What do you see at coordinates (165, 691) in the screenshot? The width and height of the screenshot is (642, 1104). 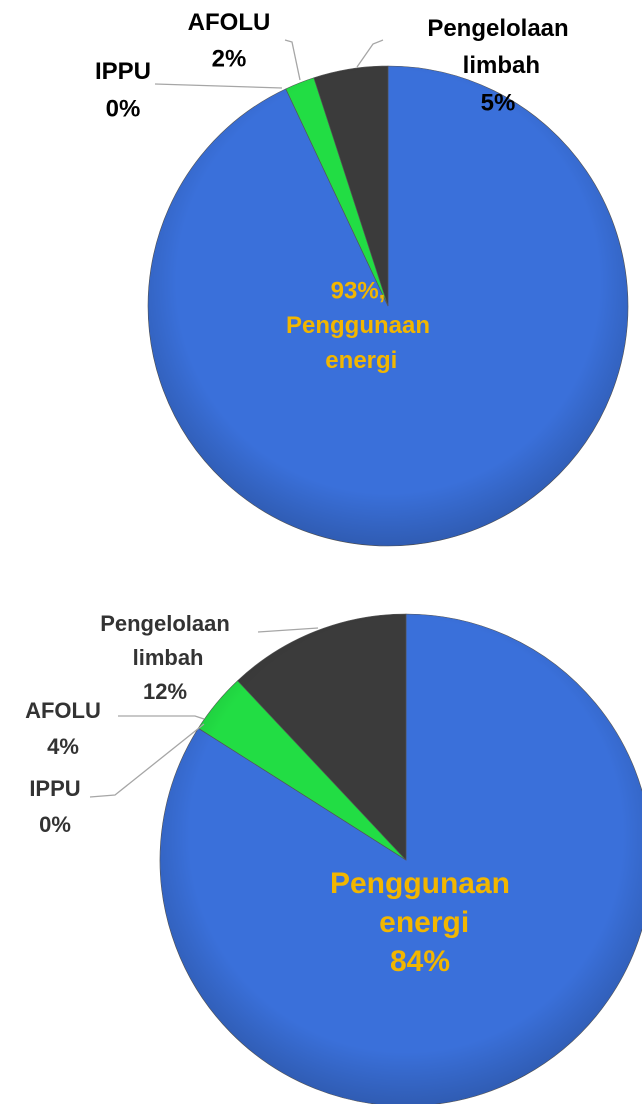 I see `data-label-value: 12%` at bounding box center [165, 691].